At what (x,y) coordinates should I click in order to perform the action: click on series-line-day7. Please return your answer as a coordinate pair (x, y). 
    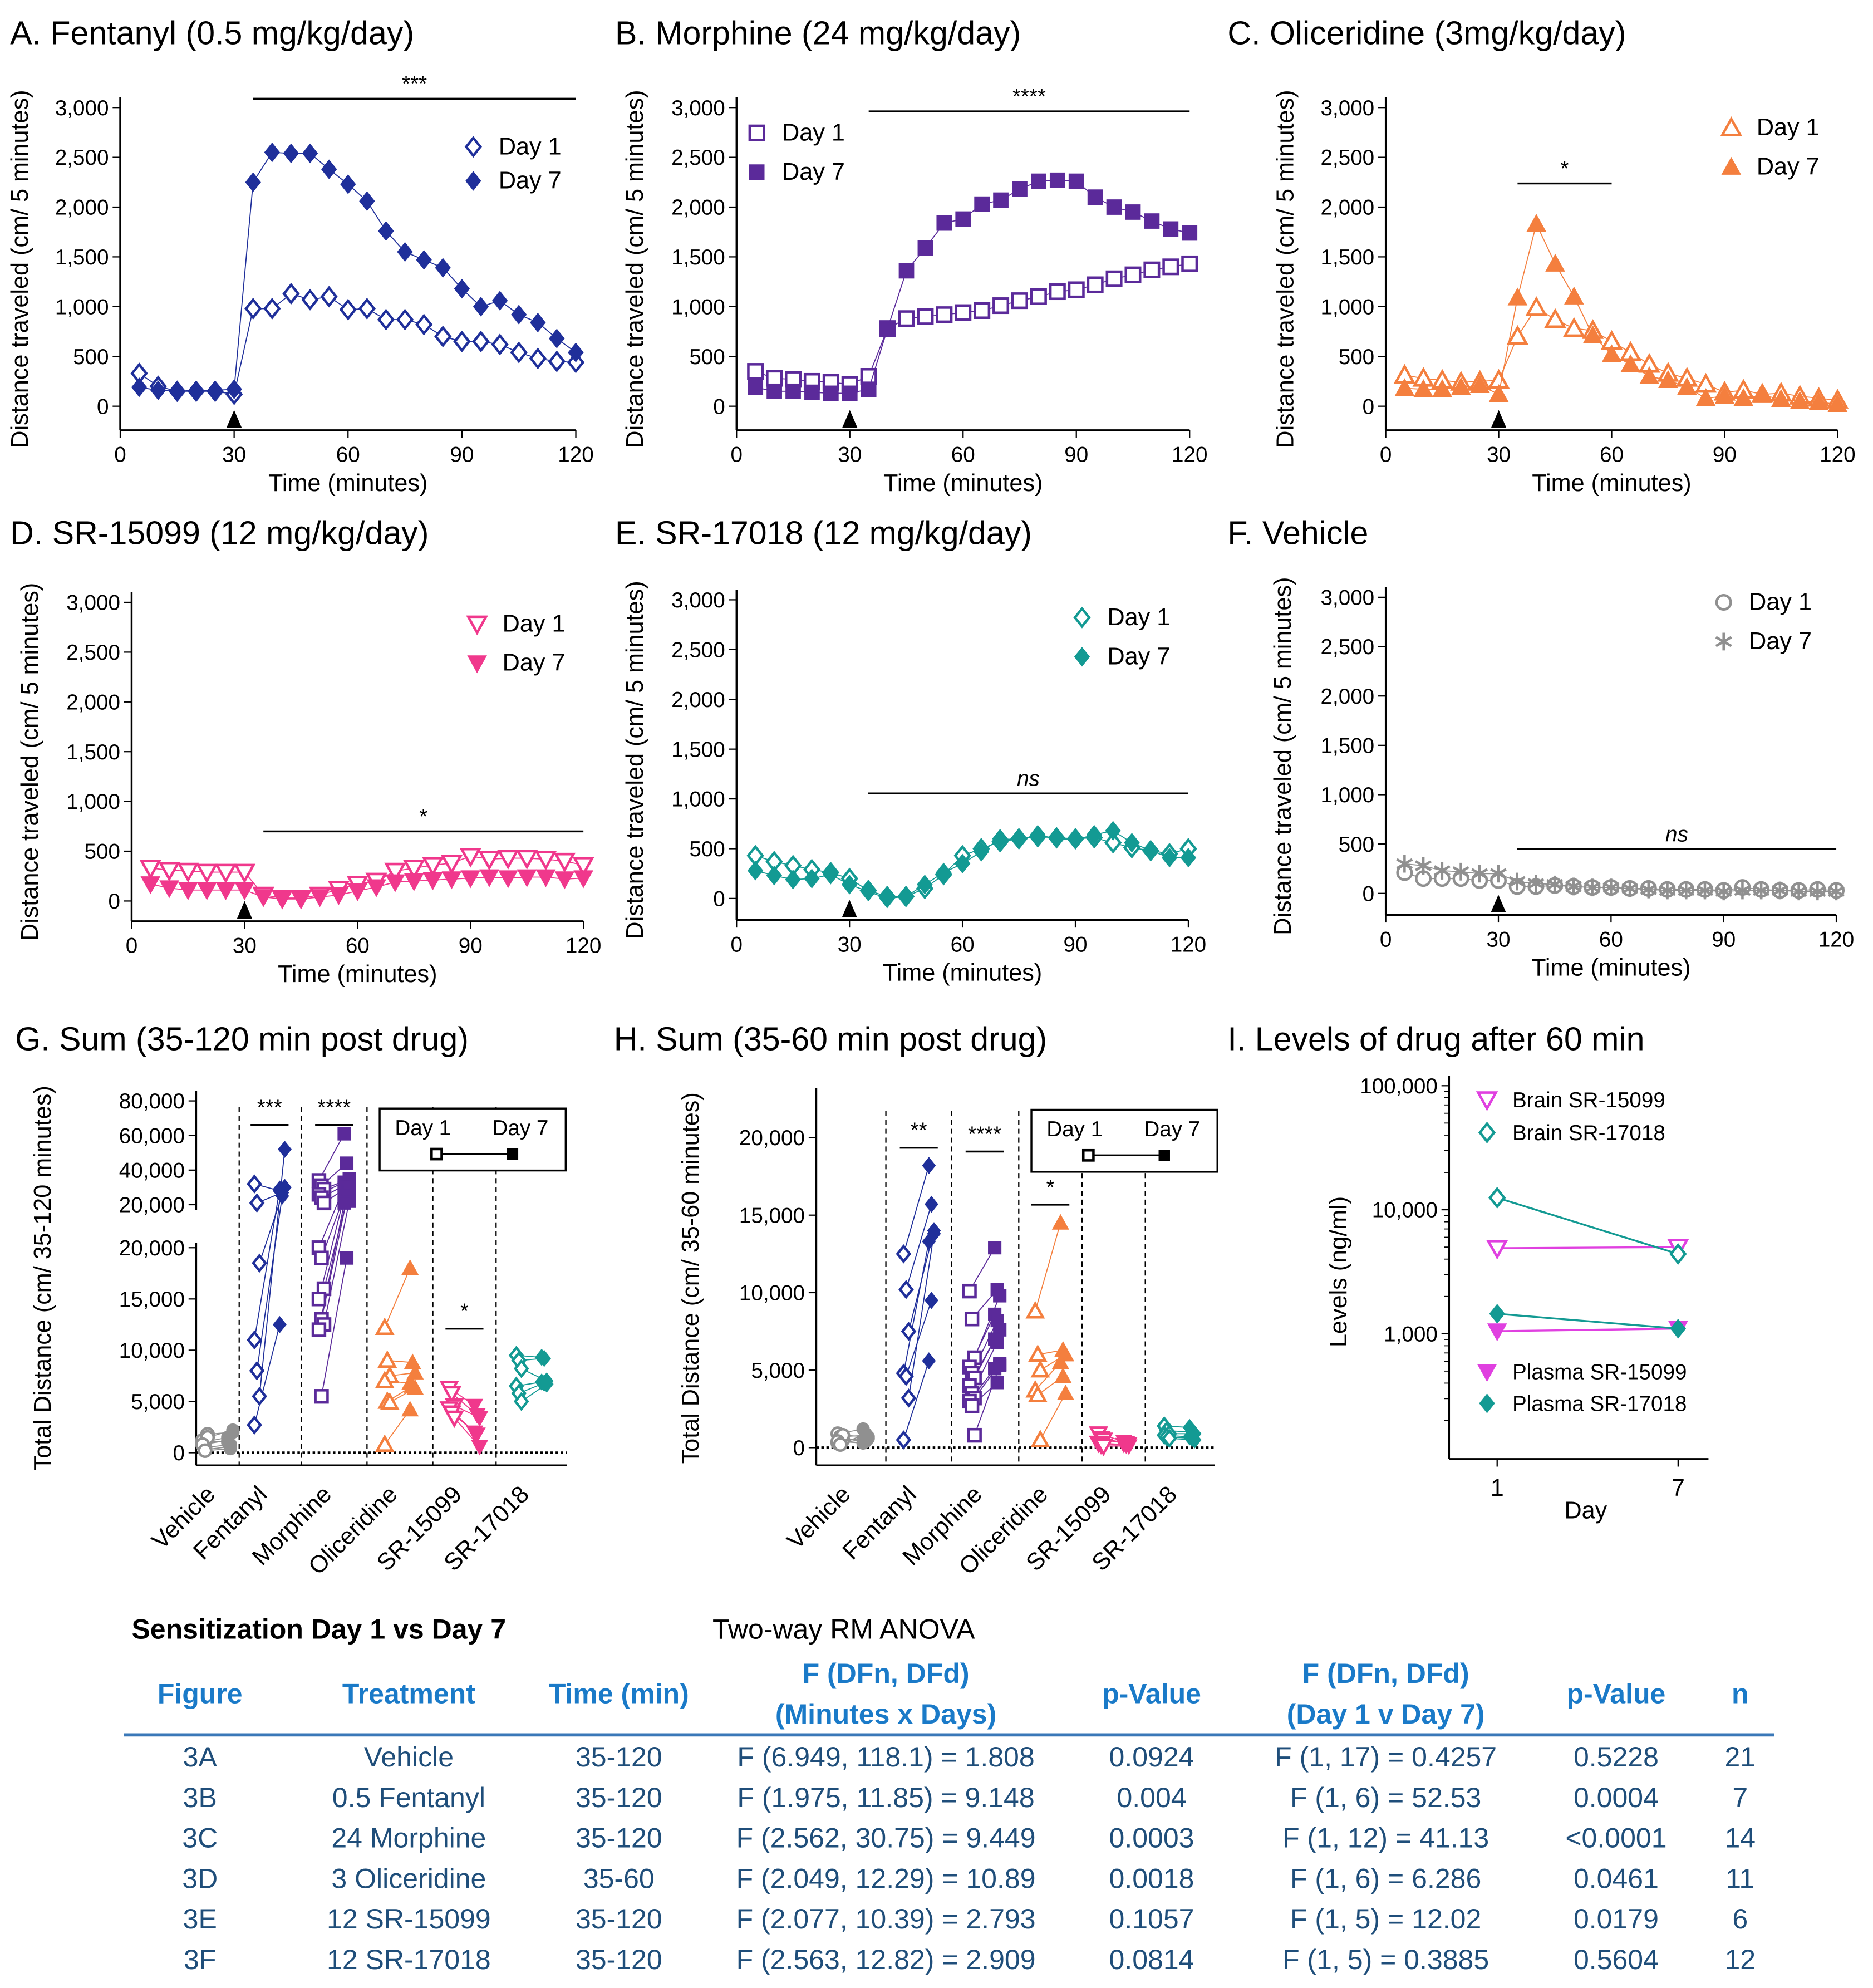
    Looking at the image, I should click on (1621, 877).